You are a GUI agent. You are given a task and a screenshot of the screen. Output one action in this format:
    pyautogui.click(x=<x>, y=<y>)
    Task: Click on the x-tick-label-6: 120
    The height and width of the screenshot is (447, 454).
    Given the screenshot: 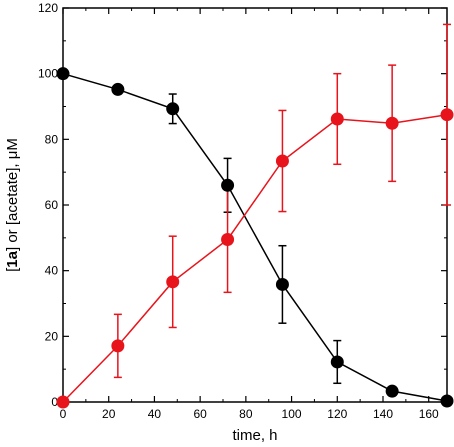 What is the action you would take?
    pyautogui.click(x=337, y=414)
    